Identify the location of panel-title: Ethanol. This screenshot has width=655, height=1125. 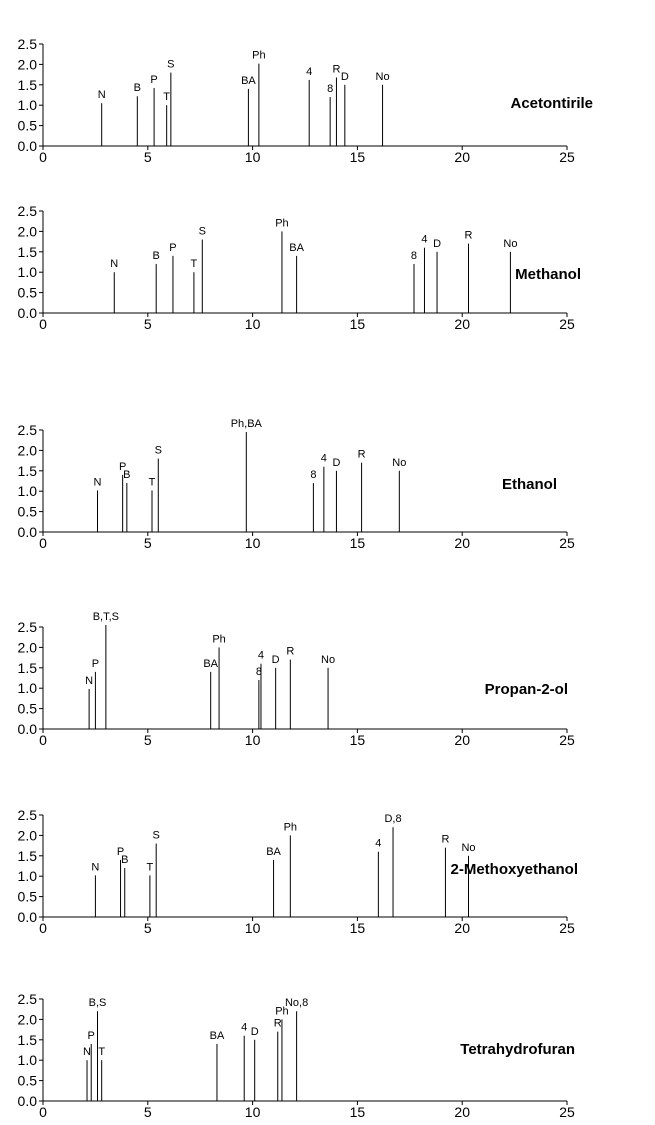
(529, 484).